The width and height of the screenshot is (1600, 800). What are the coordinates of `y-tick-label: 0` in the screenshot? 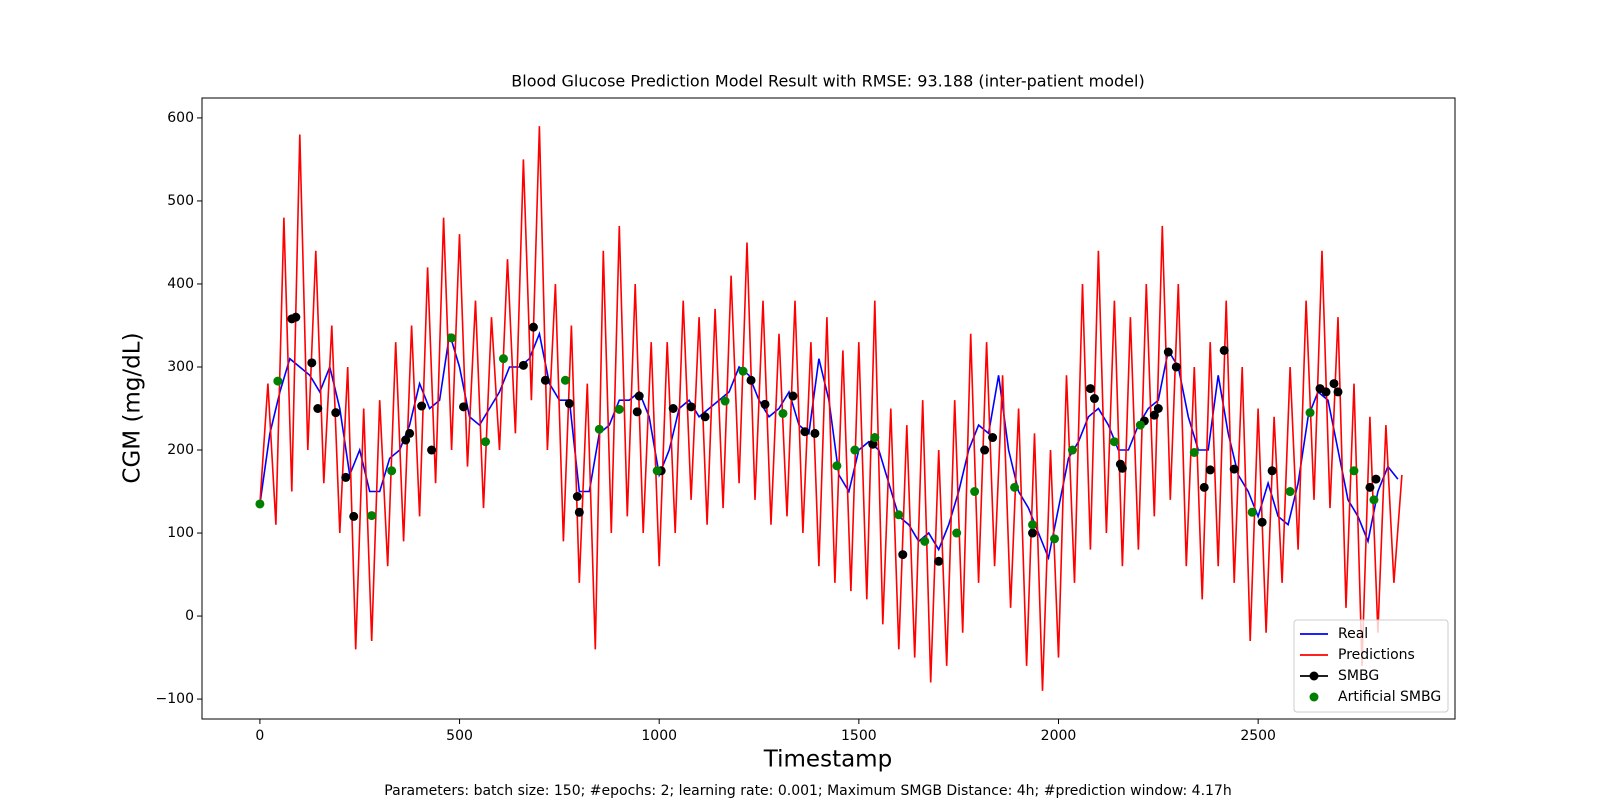 It's located at (189, 616).